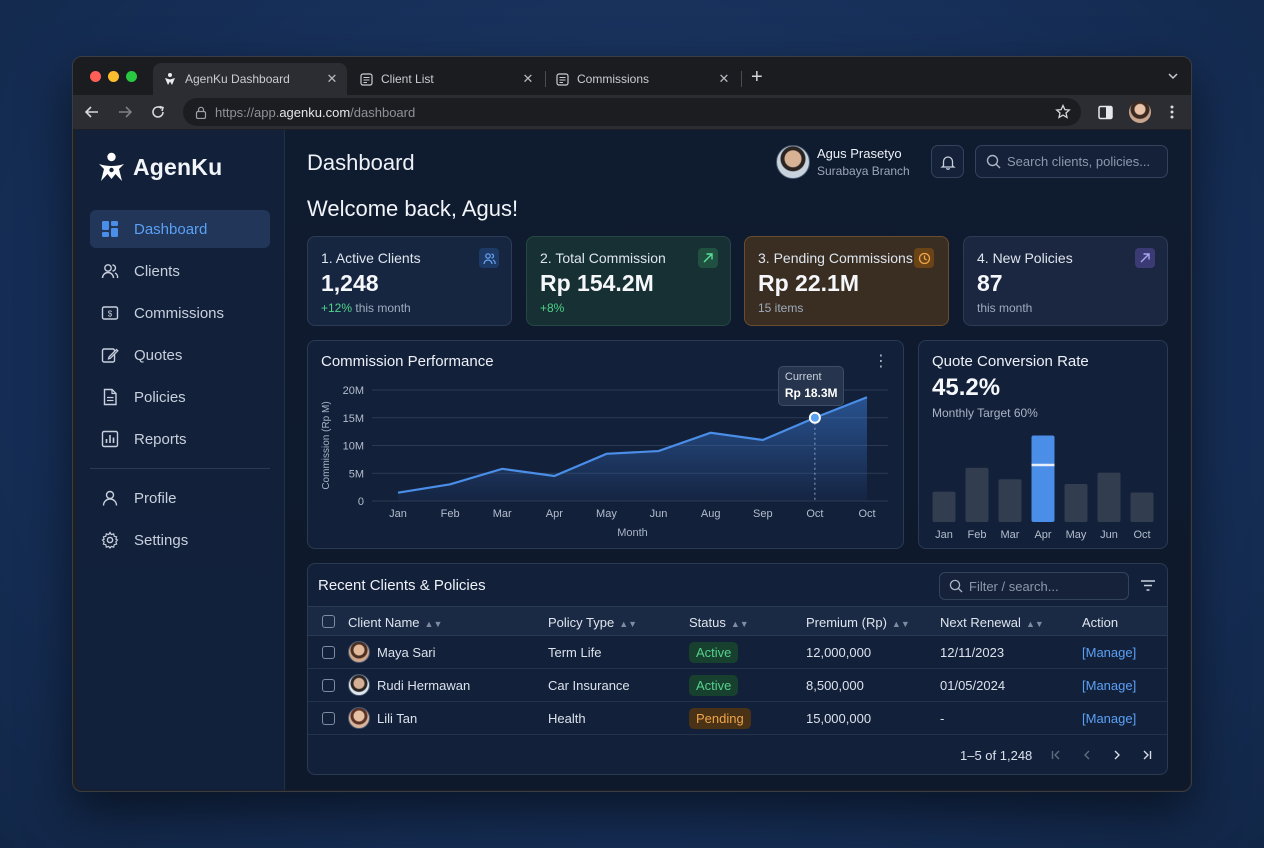 Image resolution: width=1264 pixels, height=848 pixels. I want to click on user-profile: Agus Prasetyo Surabaya Branch, so click(846, 163).